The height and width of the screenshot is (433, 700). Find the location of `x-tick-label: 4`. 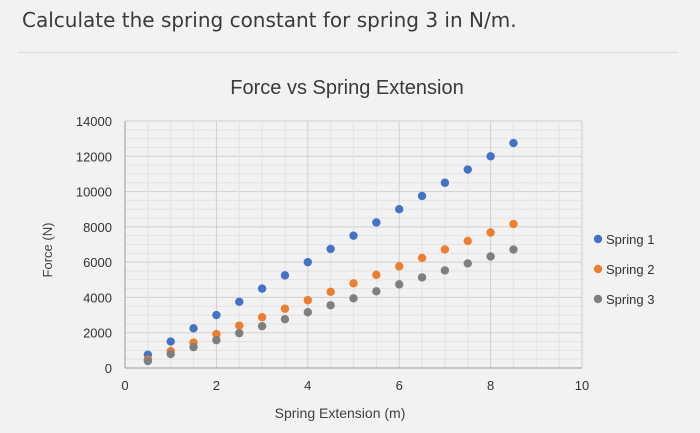

x-tick-label: 4 is located at coordinates (307, 385).